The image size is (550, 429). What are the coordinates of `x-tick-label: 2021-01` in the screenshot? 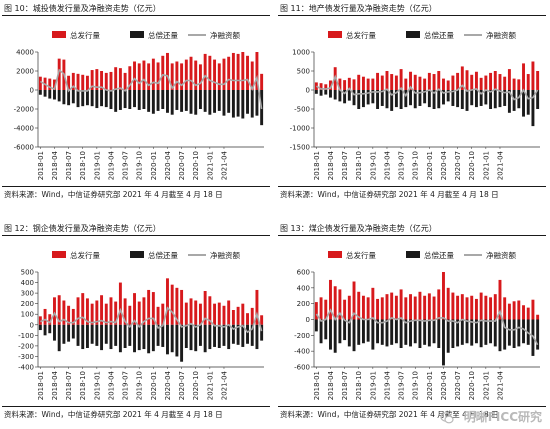 It's located at (486, 165).